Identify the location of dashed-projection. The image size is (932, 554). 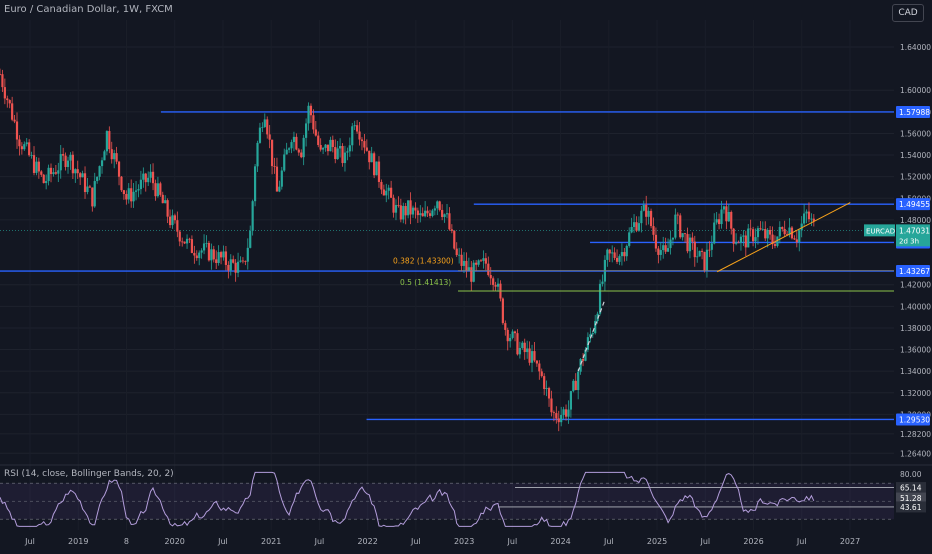
(591, 336).